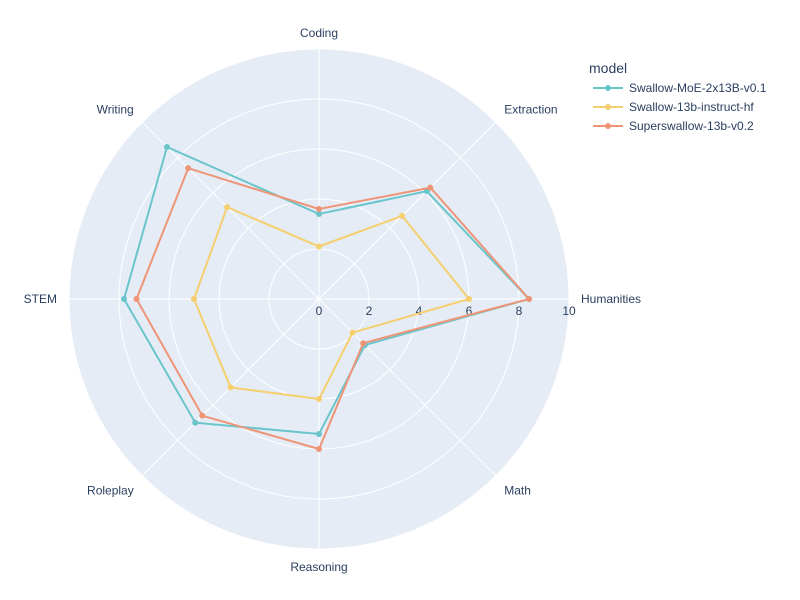  Describe the element at coordinates (608, 68) in the screenshot. I see `legend-title: model` at that location.